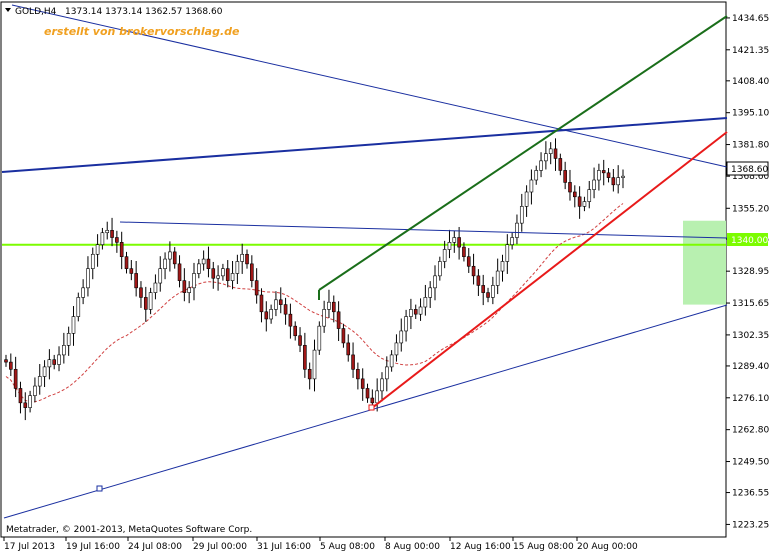  I want to click on symbol-dropdown-arrow-icon, so click(8, 10).